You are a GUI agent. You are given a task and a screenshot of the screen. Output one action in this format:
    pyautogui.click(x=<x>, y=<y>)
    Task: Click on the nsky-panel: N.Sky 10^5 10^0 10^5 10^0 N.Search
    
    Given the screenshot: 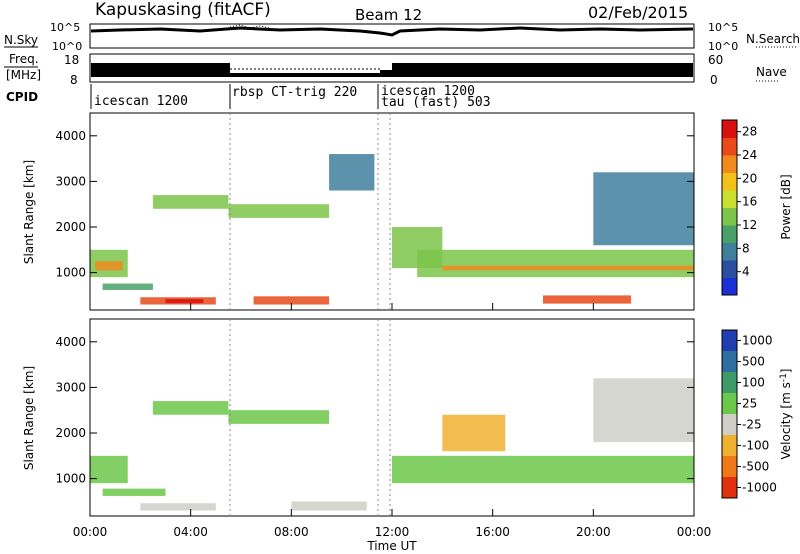 What is the action you would take?
    pyautogui.click(x=402, y=37)
    